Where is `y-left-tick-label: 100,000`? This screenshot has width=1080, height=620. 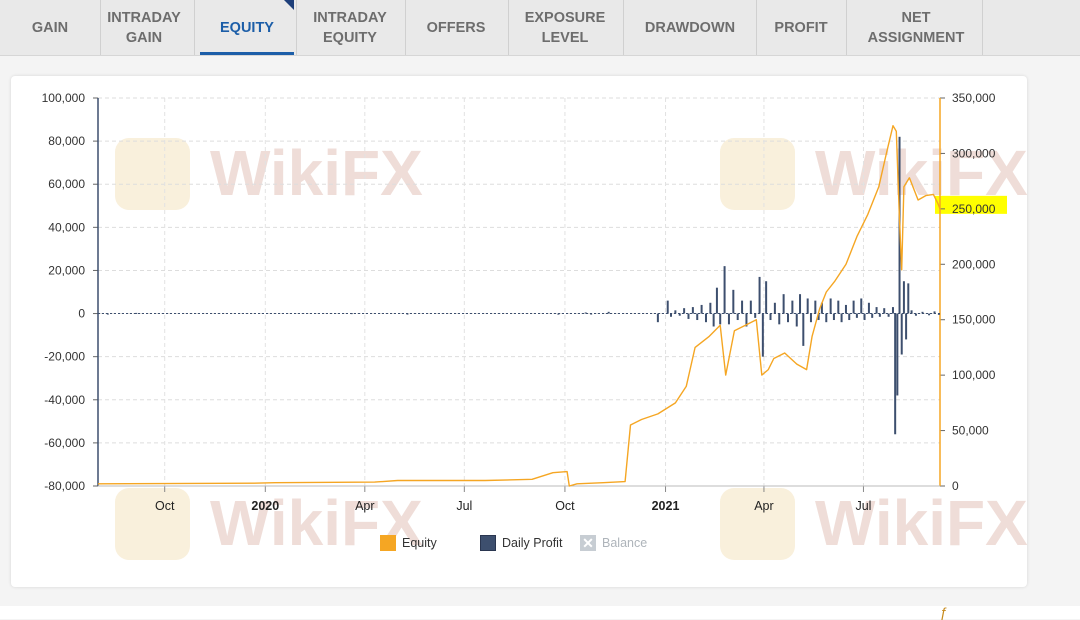
y-left-tick-label: 100,000 is located at coordinates (64, 98).